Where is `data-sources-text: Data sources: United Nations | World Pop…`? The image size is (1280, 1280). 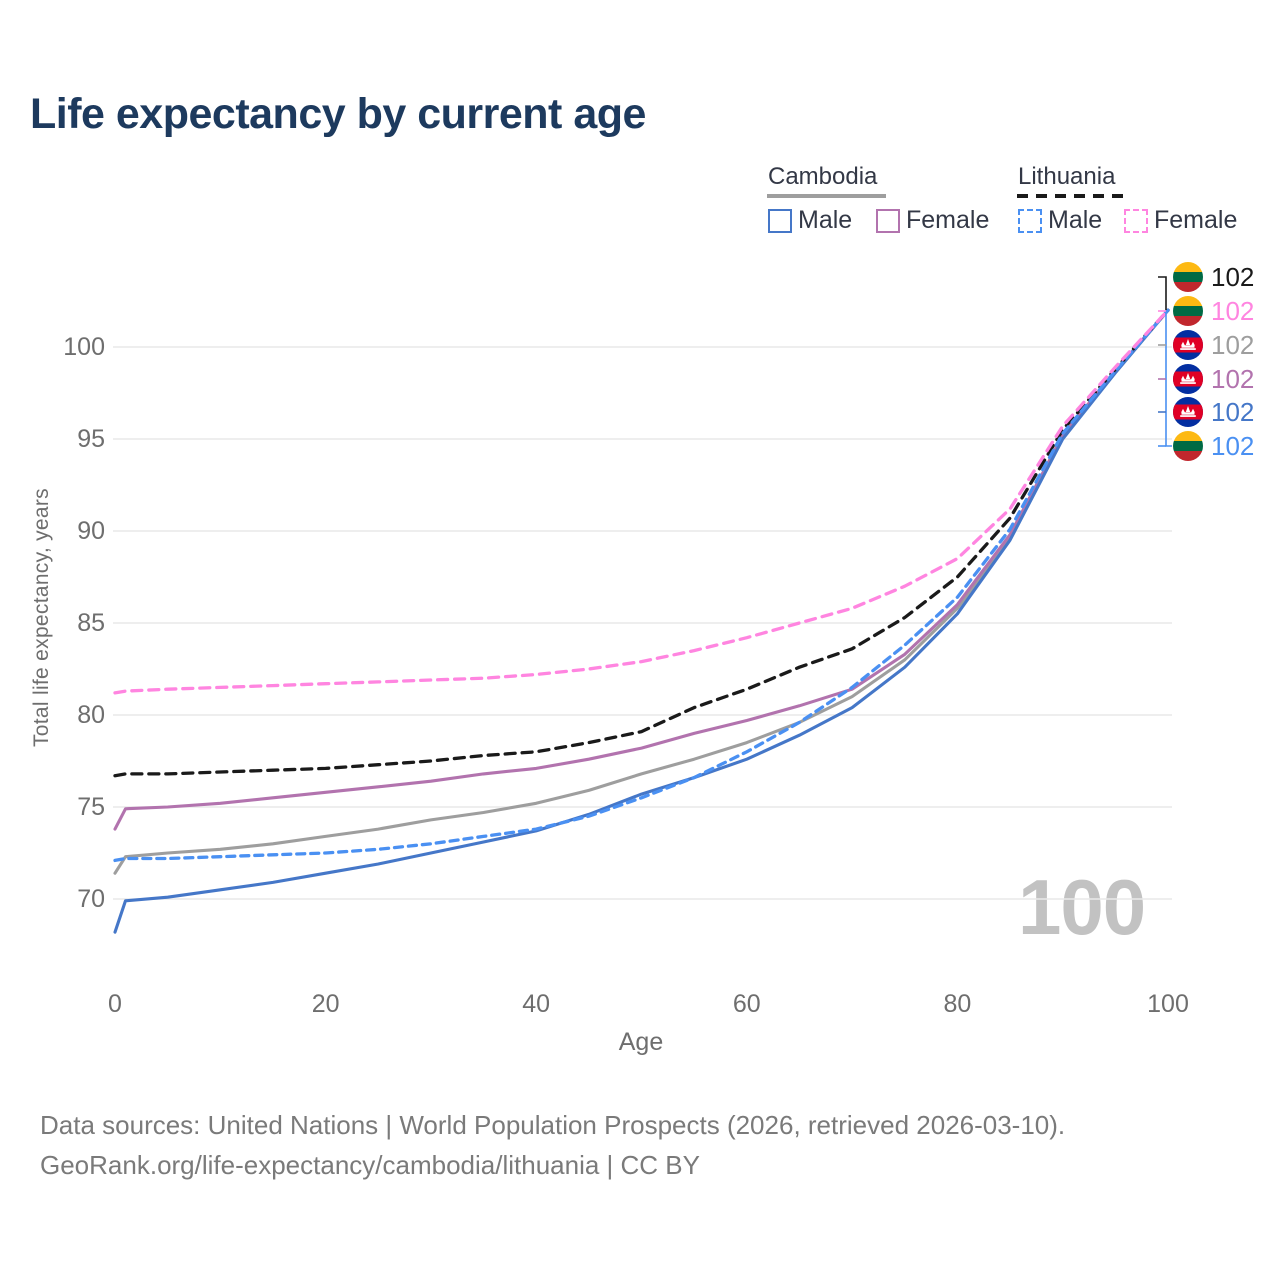 data-sources-text: Data sources: United Nations | World Pop… is located at coordinates (553, 1125).